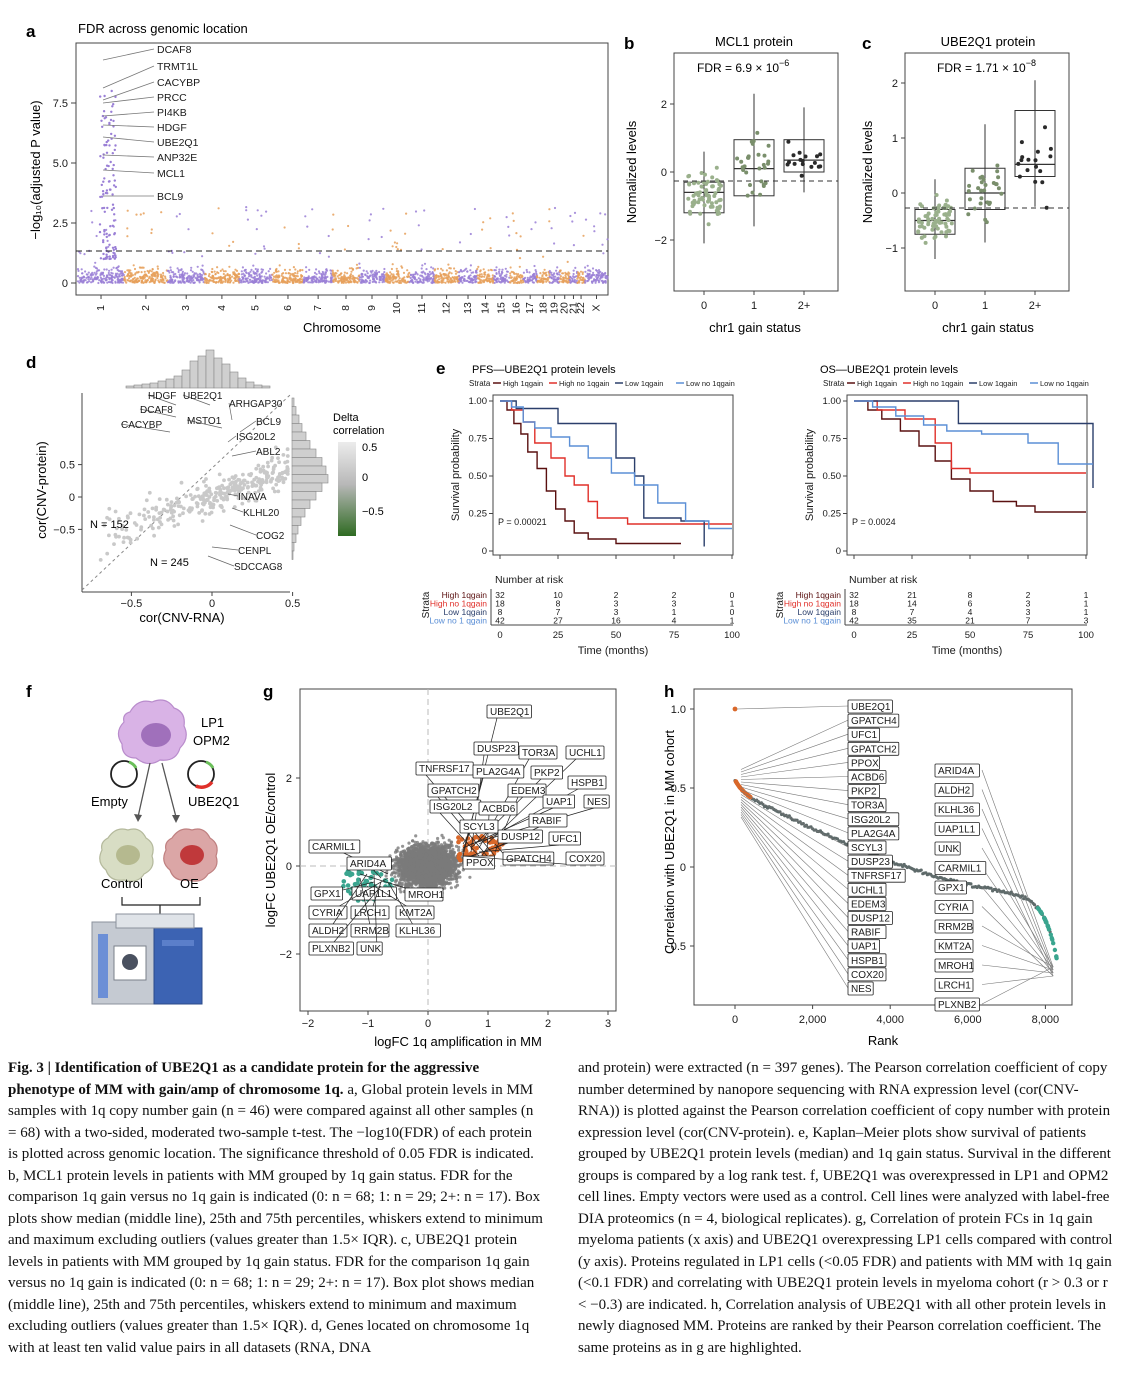  What do you see at coordinates (465, 595) in the screenshot?
I see `km-risk-label: High 1qgain` at bounding box center [465, 595].